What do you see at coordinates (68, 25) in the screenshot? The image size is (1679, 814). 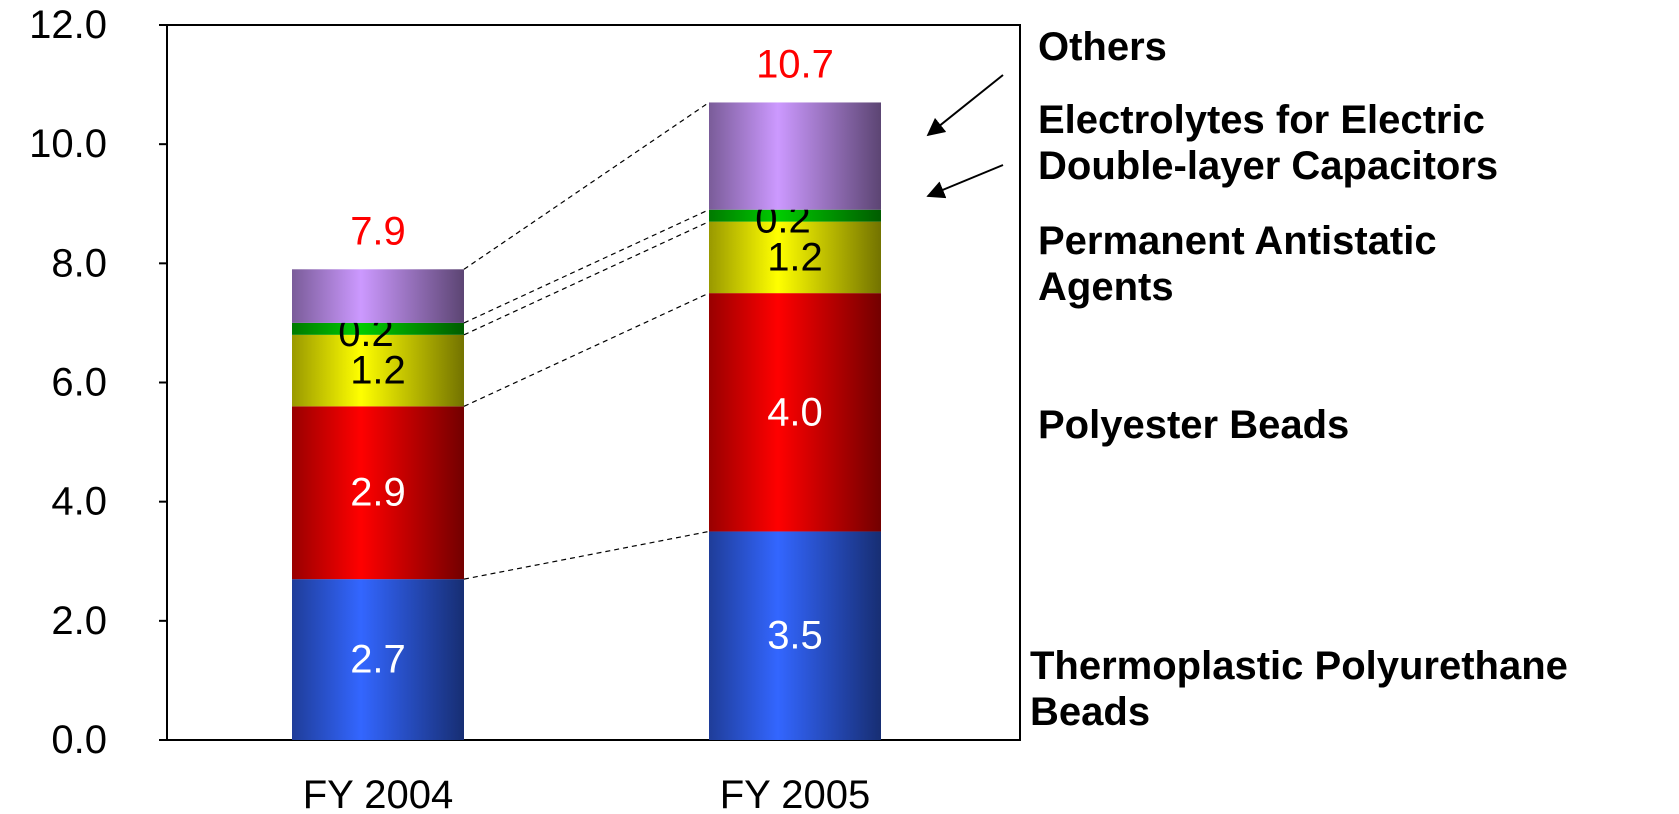 I see `y-tick-label: 12.0` at bounding box center [68, 25].